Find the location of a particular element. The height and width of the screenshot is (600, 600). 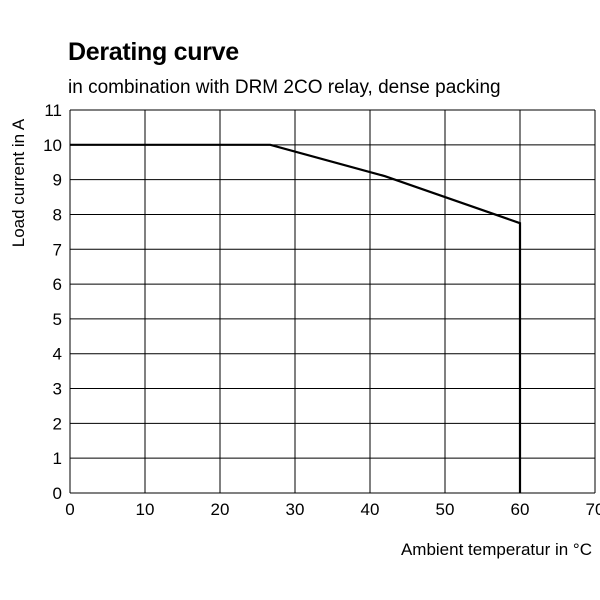

y-tick-label: 4 is located at coordinates (57, 354).